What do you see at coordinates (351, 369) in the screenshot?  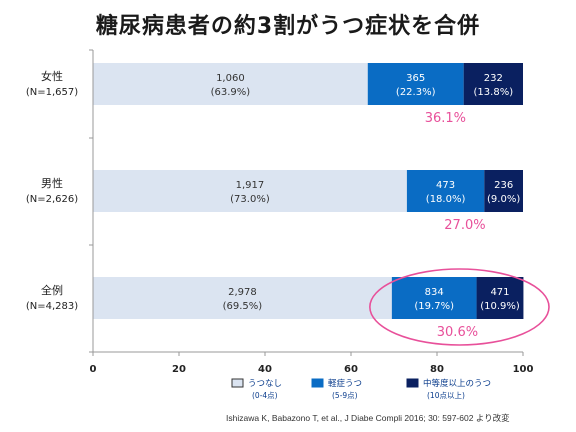 I see `x-tick-label: 60` at bounding box center [351, 369].